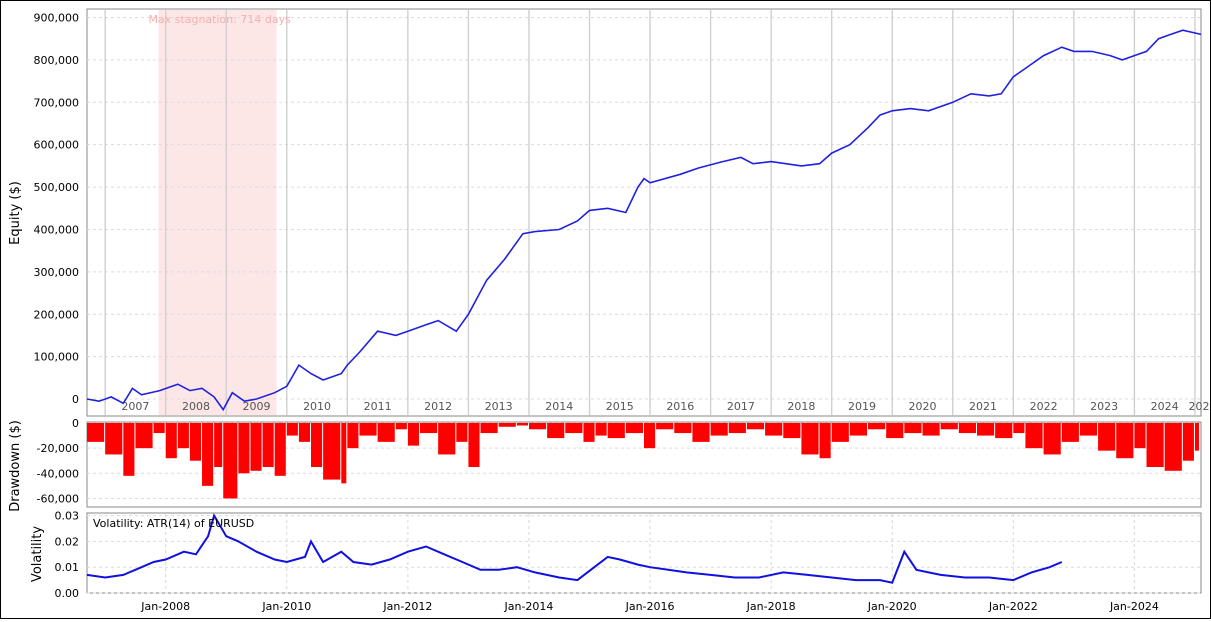  I want to click on volatility-x-tick-label: Jan-2014, so click(529, 606).